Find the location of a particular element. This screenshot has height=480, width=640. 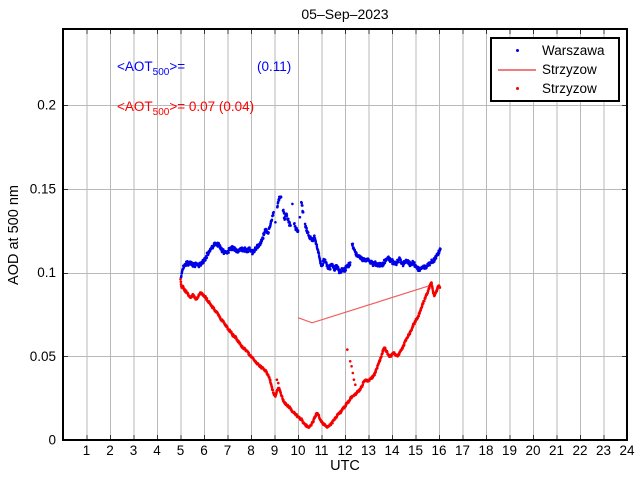

legend-label: Strzyzow is located at coordinates (569, 88).